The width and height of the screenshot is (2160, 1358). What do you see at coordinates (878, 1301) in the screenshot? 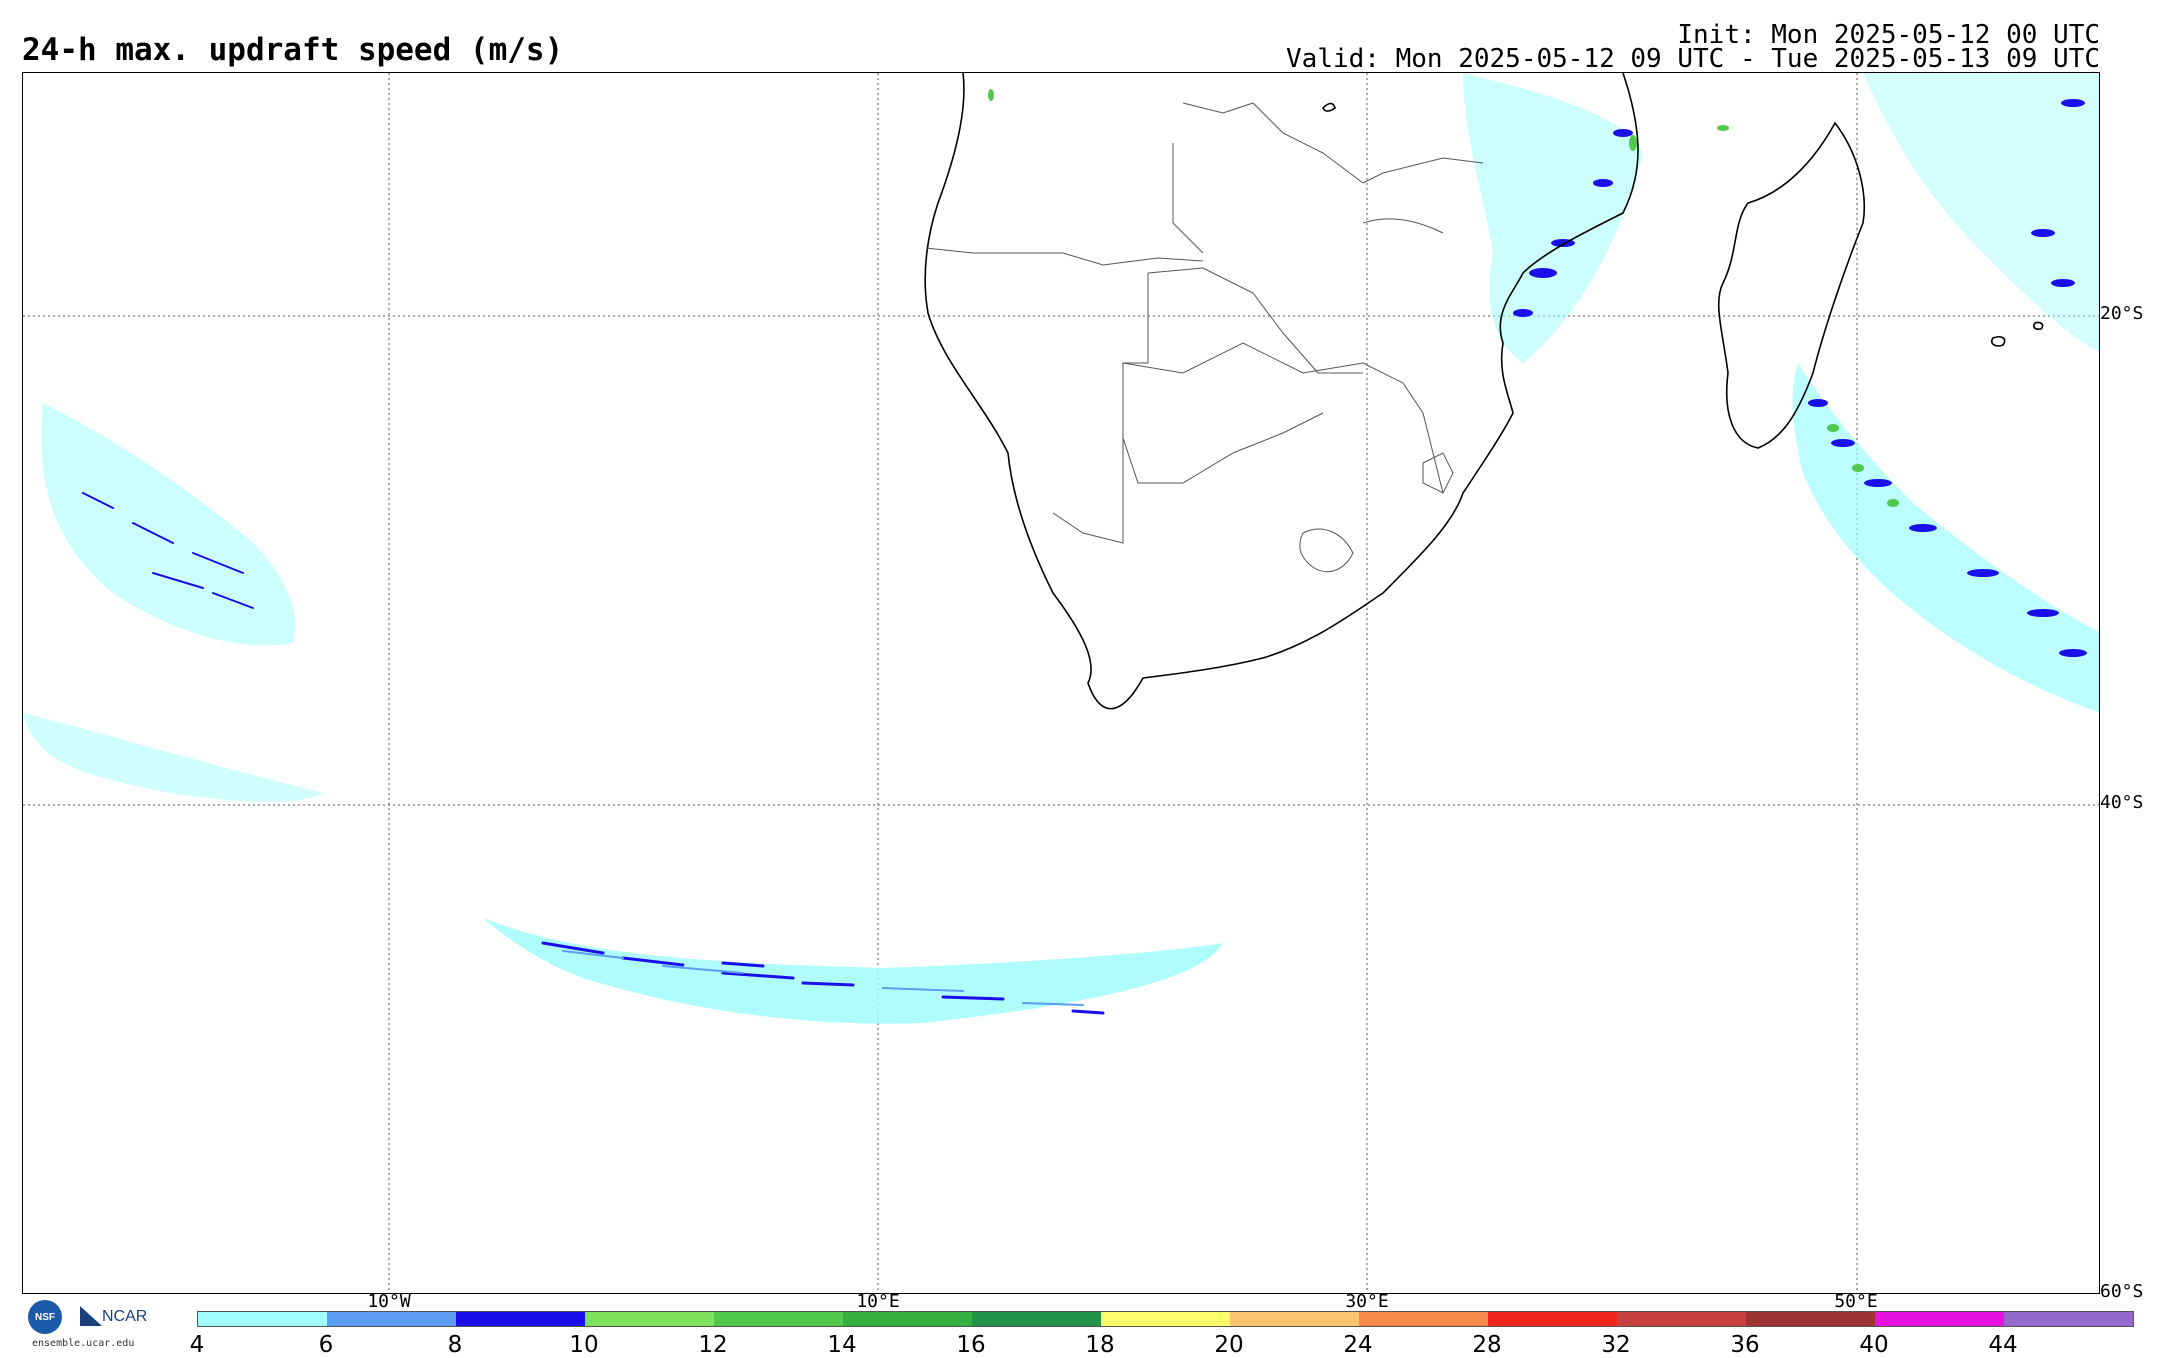
I see `lon-label-10e: 10°E` at bounding box center [878, 1301].